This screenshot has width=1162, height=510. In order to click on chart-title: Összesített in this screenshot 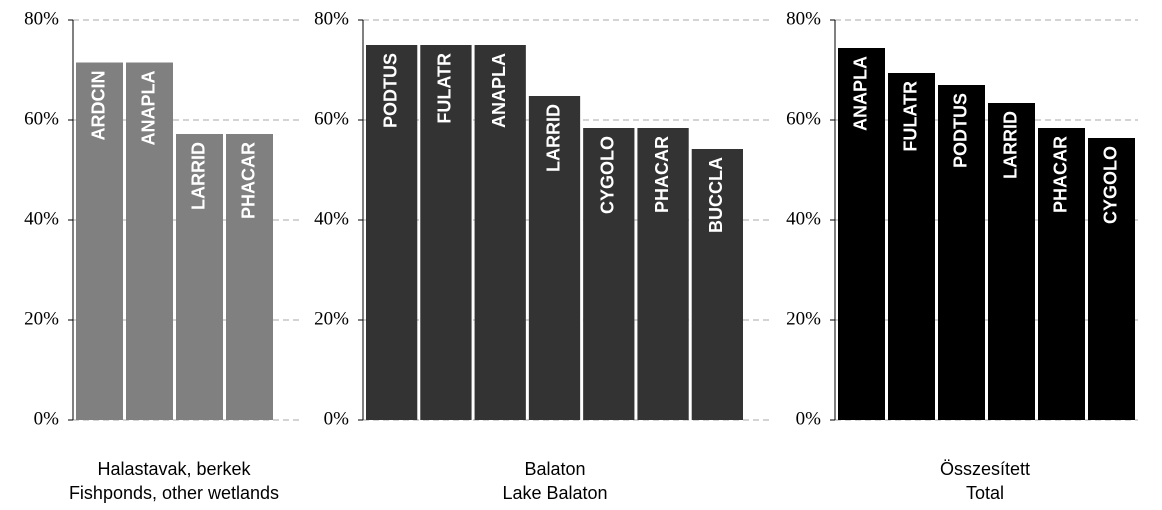, I will do `click(985, 469)`.